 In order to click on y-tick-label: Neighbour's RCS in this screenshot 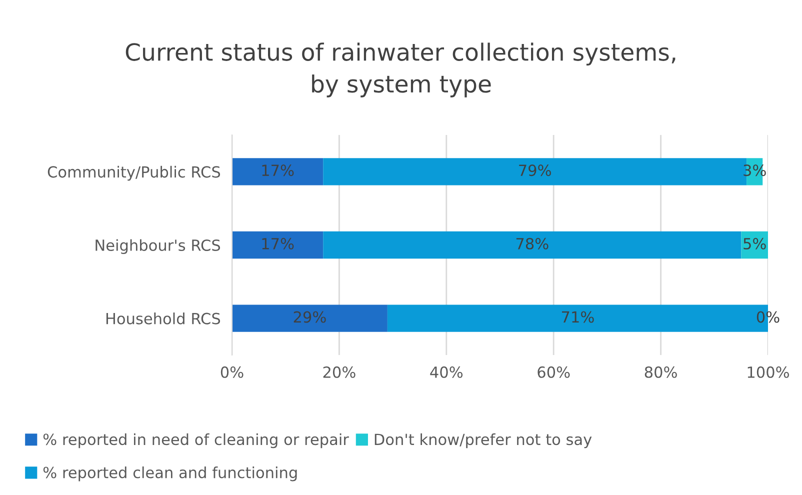, I will do `click(158, 246)`.